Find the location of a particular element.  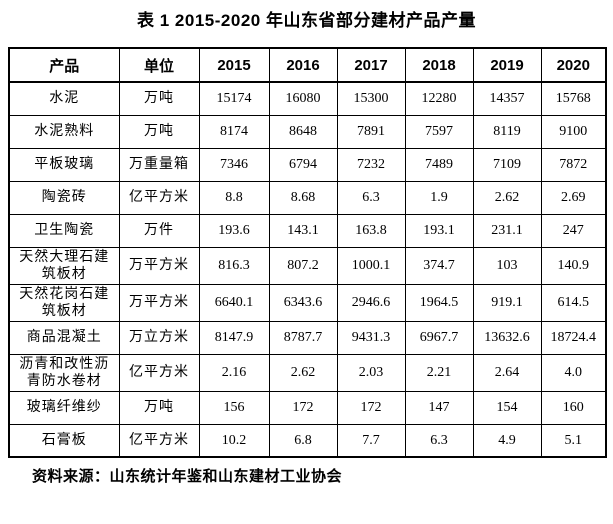

table-row: 沥青和改性沥青防水卷材 亿平方米 2.16 2.62 2.03 2.21 2.64 4.0 is located at coordinates (307, 372).